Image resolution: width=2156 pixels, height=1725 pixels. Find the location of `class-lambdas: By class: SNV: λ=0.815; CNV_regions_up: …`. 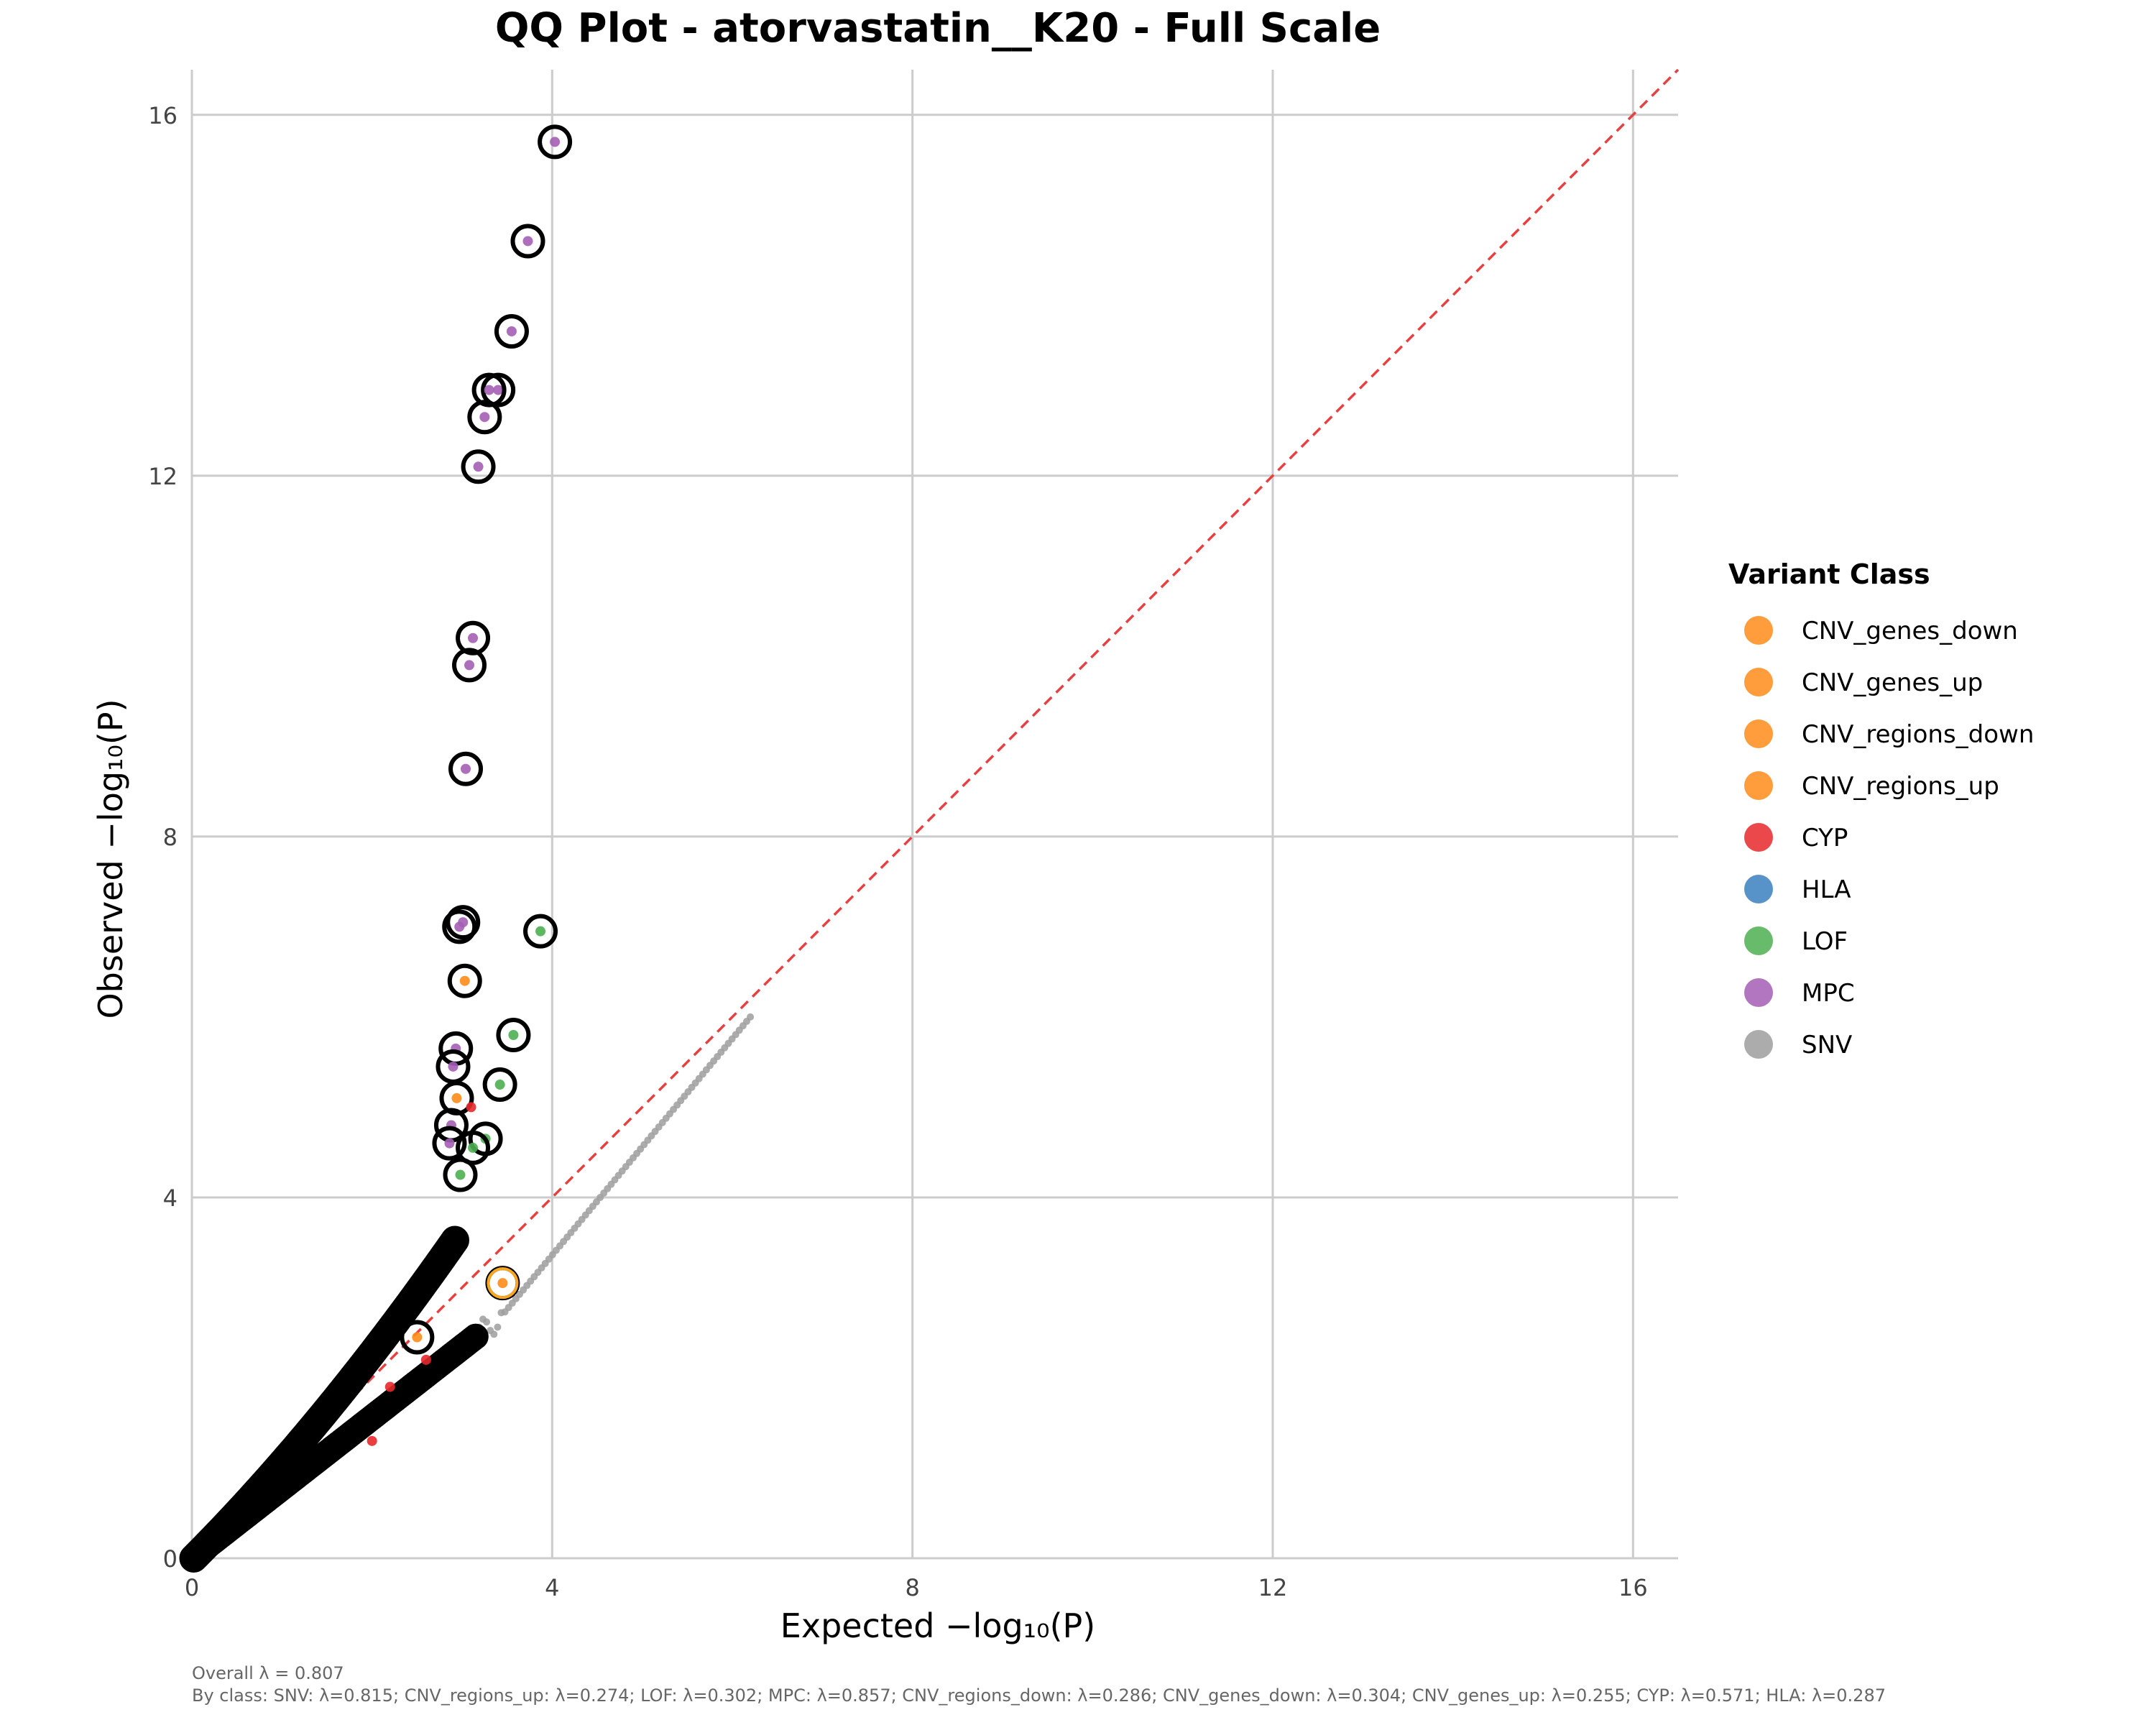

class-lambdas: By class: SNV: λ=0.815; CNV_regions_up: … is located at coordinates (1039, 1695).